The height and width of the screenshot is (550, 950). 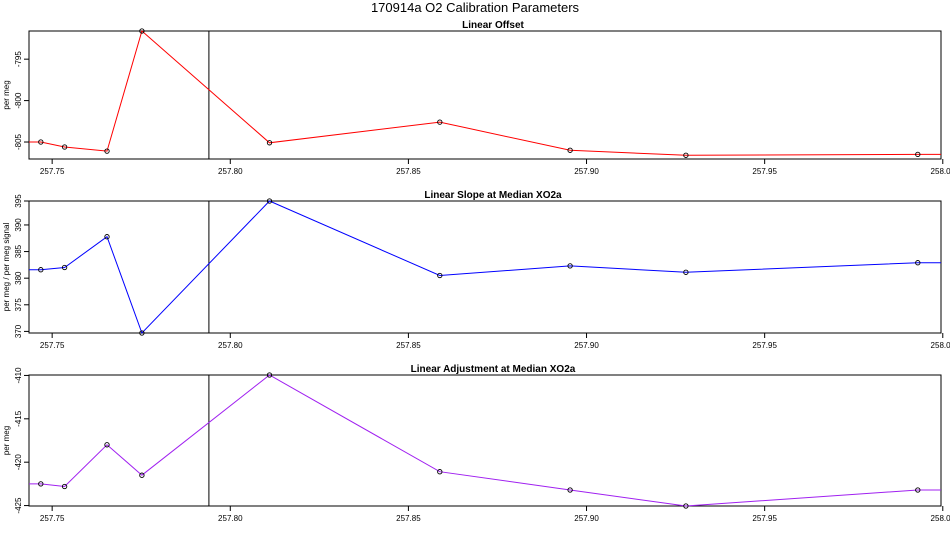 I want to click on plot2-title: Linear Slope at Median XO2a, so click(x=493, y=195).